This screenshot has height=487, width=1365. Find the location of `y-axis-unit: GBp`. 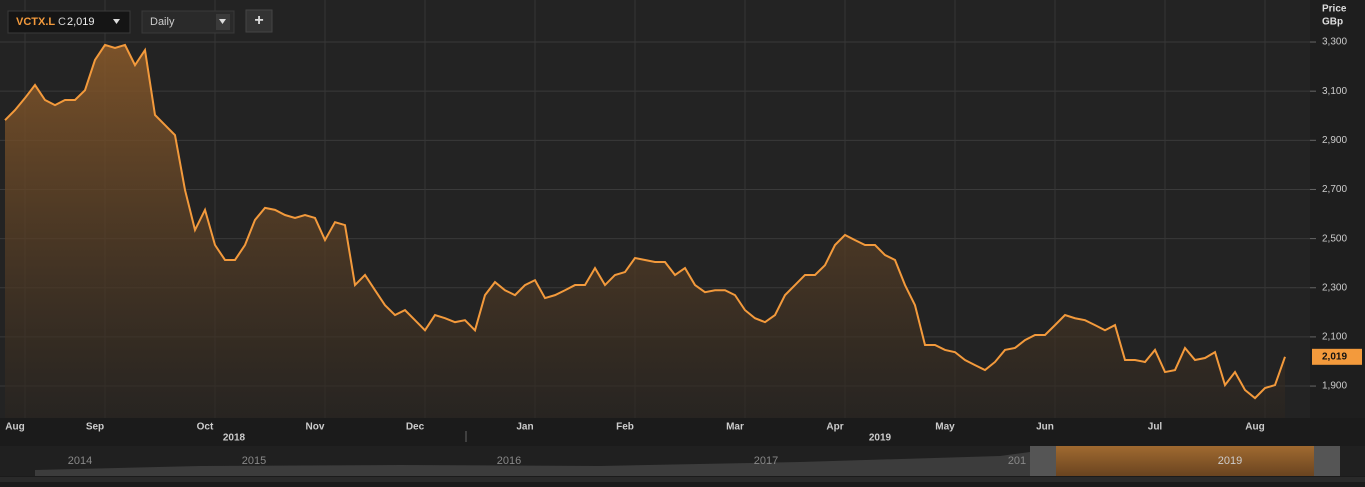

y-axis-unit: GBp is located at coordinates (1332, 22).